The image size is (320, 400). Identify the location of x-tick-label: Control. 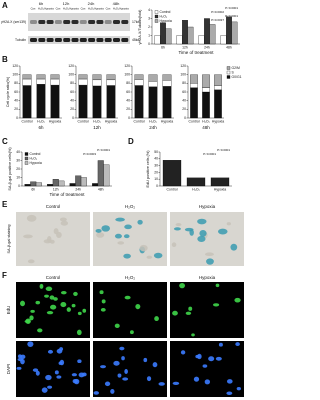
(194, 121).